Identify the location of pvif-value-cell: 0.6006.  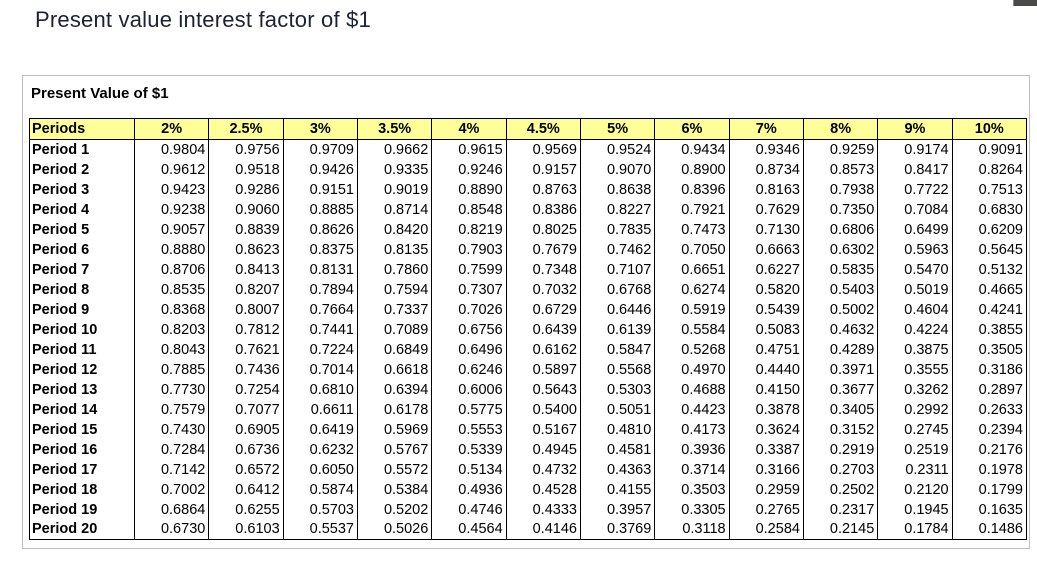
(469, 389).